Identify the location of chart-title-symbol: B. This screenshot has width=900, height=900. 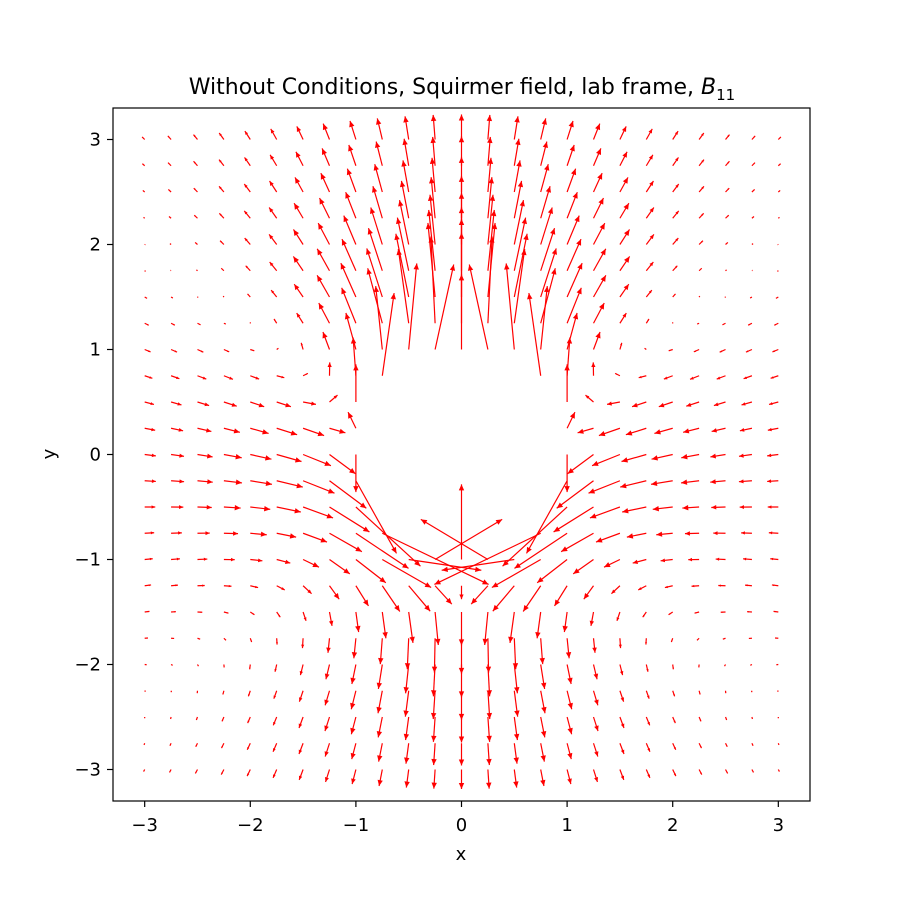
(708, 87).